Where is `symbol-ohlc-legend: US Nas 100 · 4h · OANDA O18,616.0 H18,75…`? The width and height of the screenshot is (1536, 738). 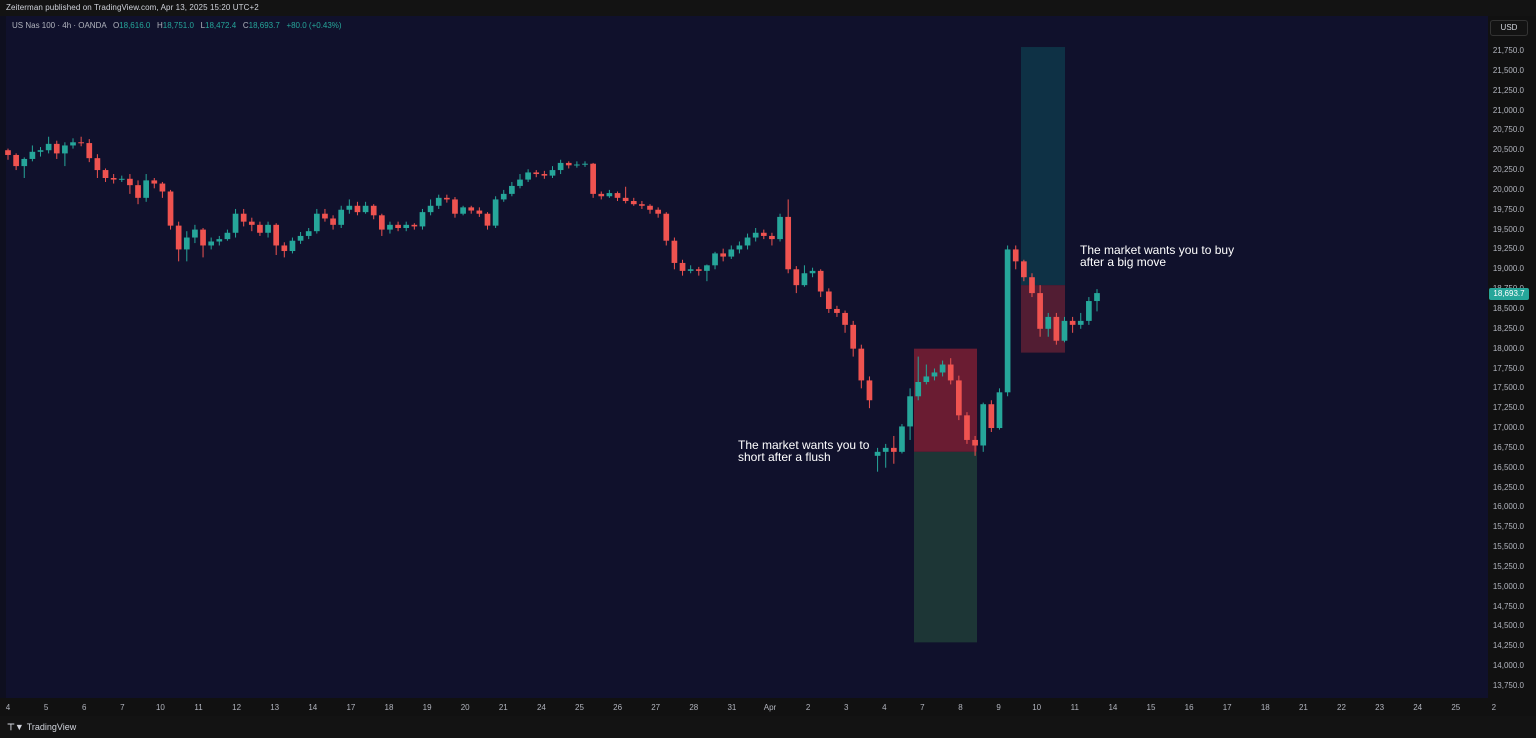 symbol-ohlc-legend: US Nas 100 · 4h · OANDA O18,616.0 H18,75… is located at coordinates (177, 25).